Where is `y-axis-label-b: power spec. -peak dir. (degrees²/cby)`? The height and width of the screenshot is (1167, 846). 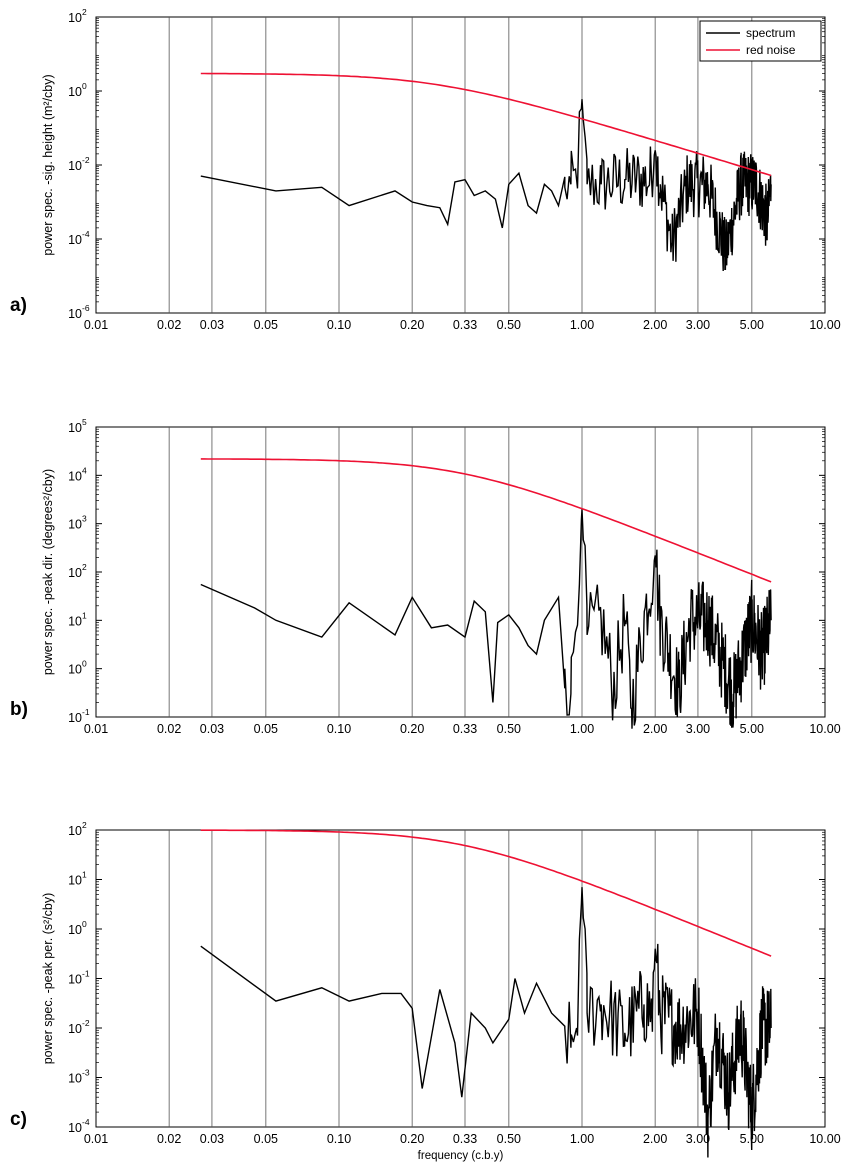
y-axis-label-b: power spec. -peak dir. (degrees²/cby) is located at coordinates (48, 572).